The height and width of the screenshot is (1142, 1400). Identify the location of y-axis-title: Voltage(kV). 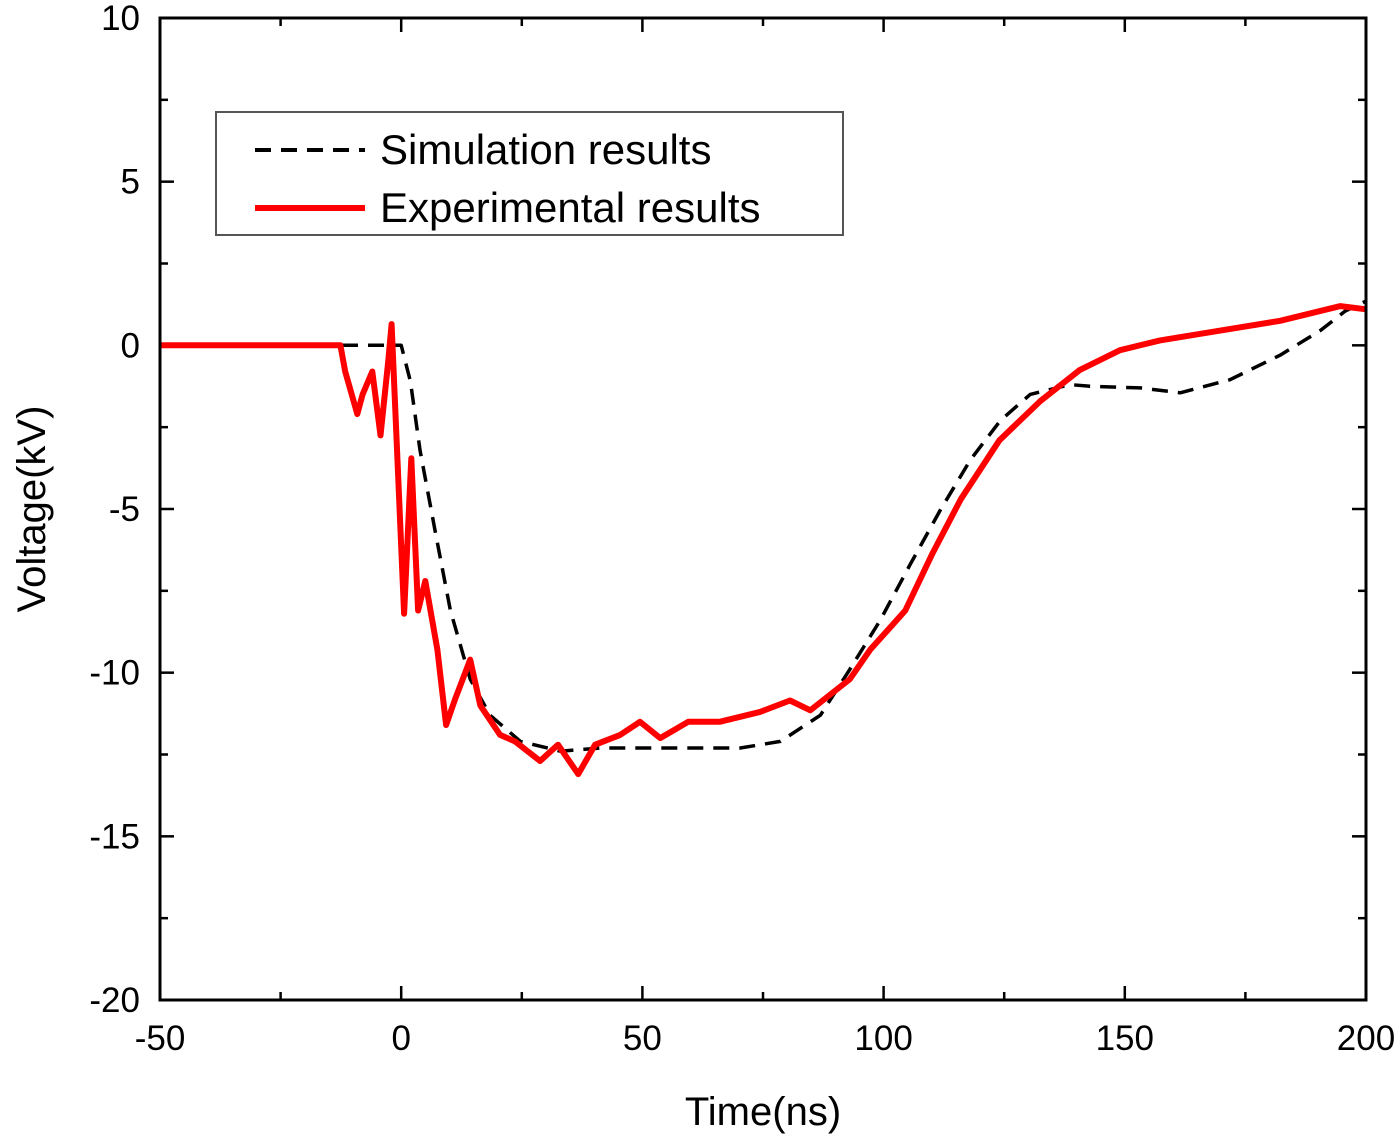
(32, 509).